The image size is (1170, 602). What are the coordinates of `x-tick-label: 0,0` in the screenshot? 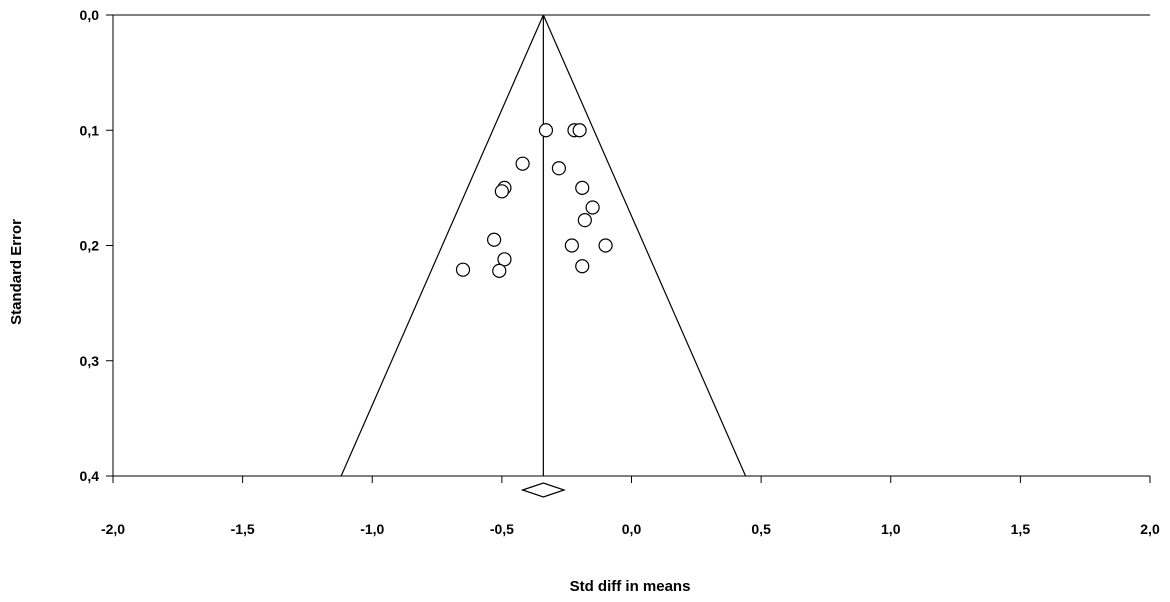 It's located at (632, 529).